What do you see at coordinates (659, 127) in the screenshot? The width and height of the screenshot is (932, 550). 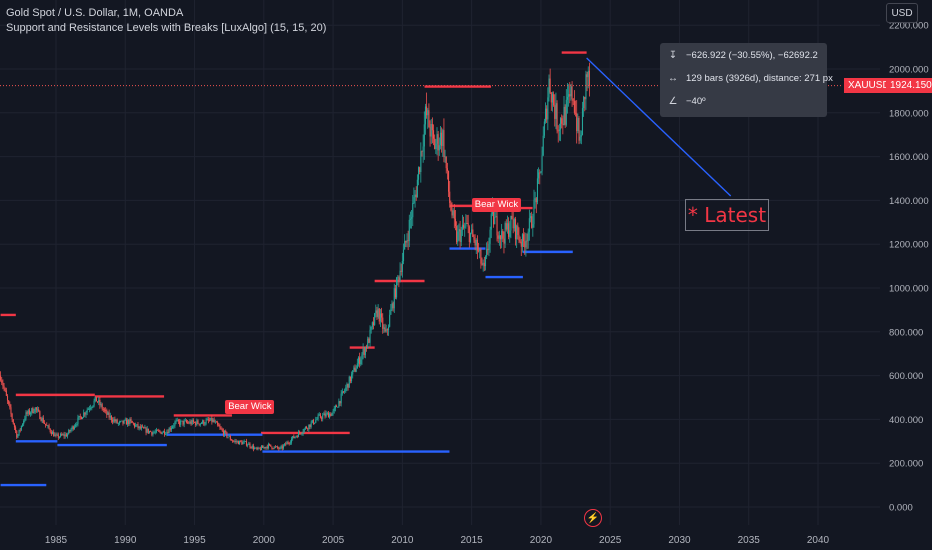 I see `trendline` at bounding box center [659, 127].